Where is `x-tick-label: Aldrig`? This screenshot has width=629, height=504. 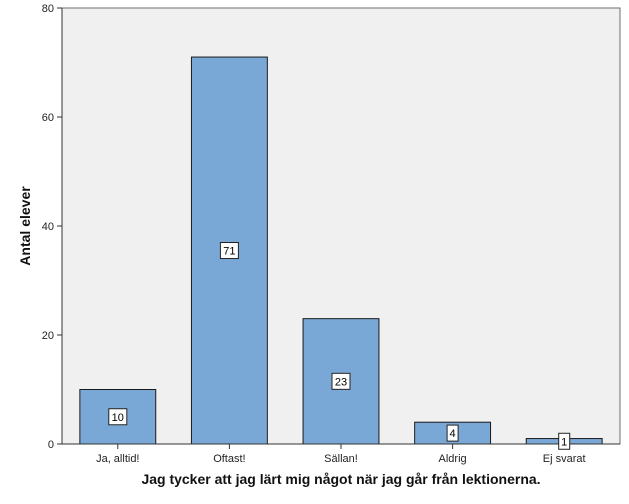 x-tick-label: Aldrig is located at coordinates (453, 459).